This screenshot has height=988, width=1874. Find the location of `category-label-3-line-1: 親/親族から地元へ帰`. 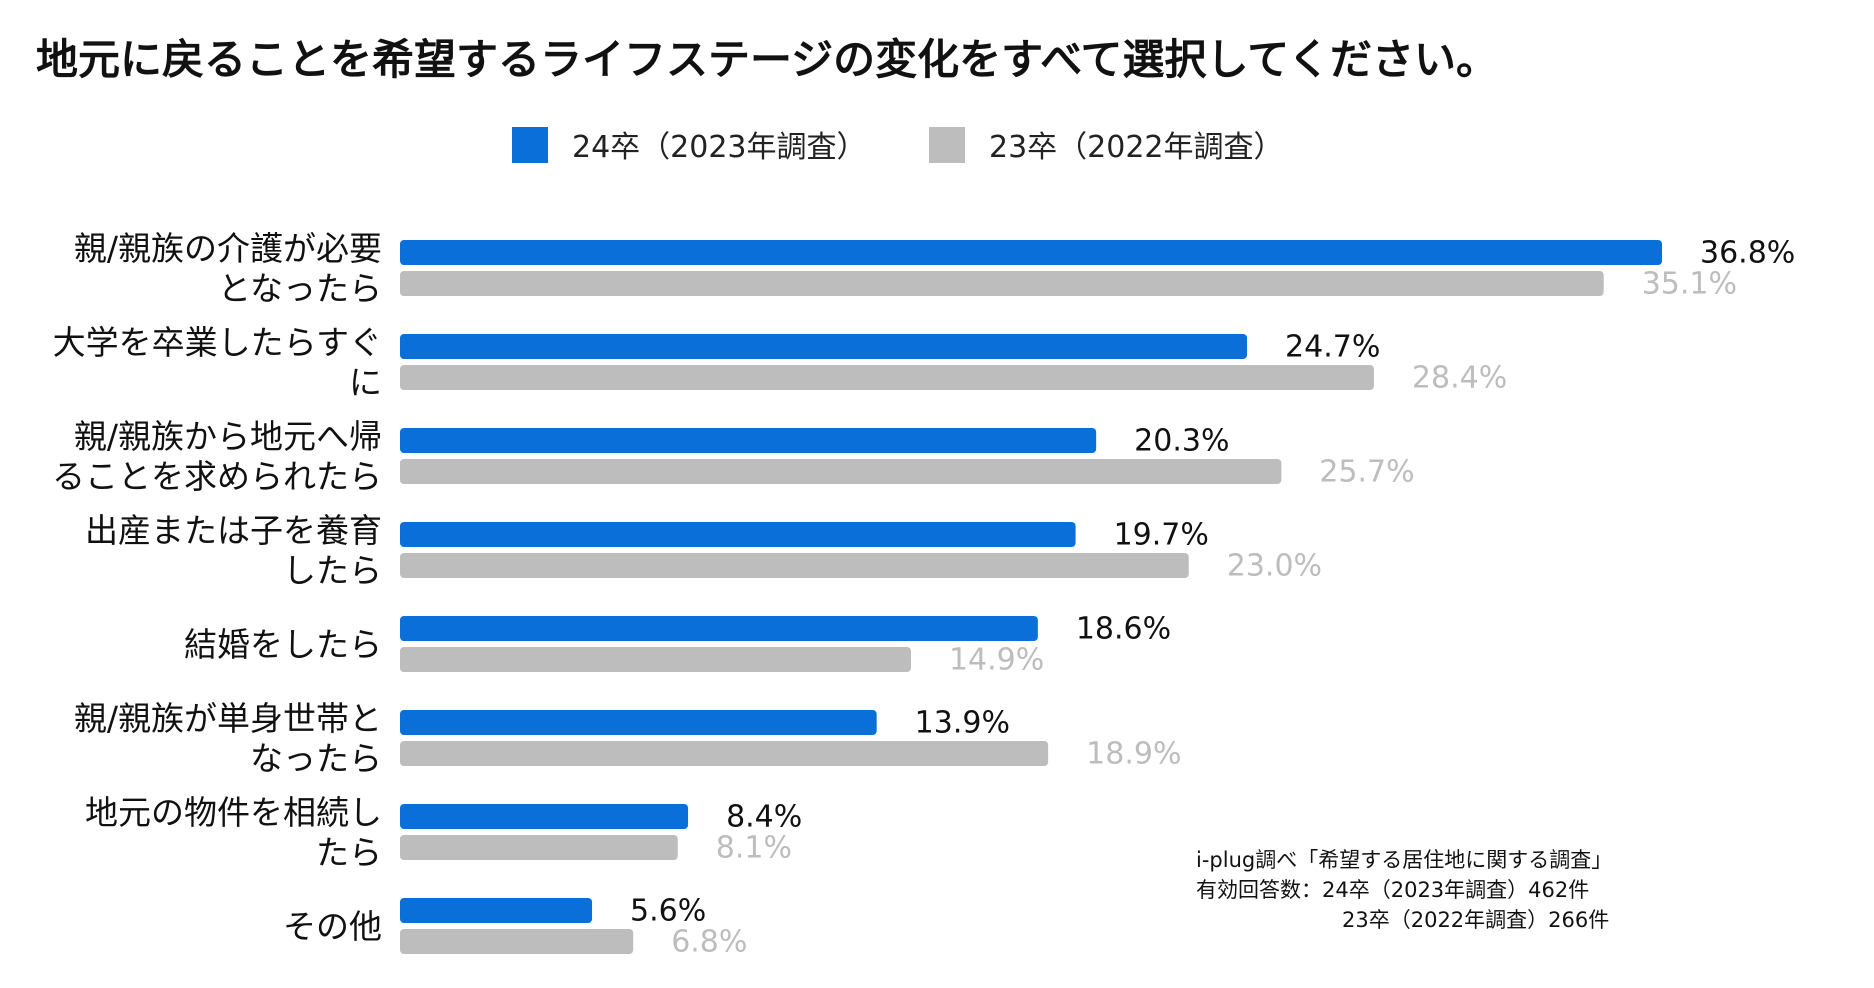

category-label-3-line-1: 親/親族から地元へ帰 is located at coordinates (228, 436).